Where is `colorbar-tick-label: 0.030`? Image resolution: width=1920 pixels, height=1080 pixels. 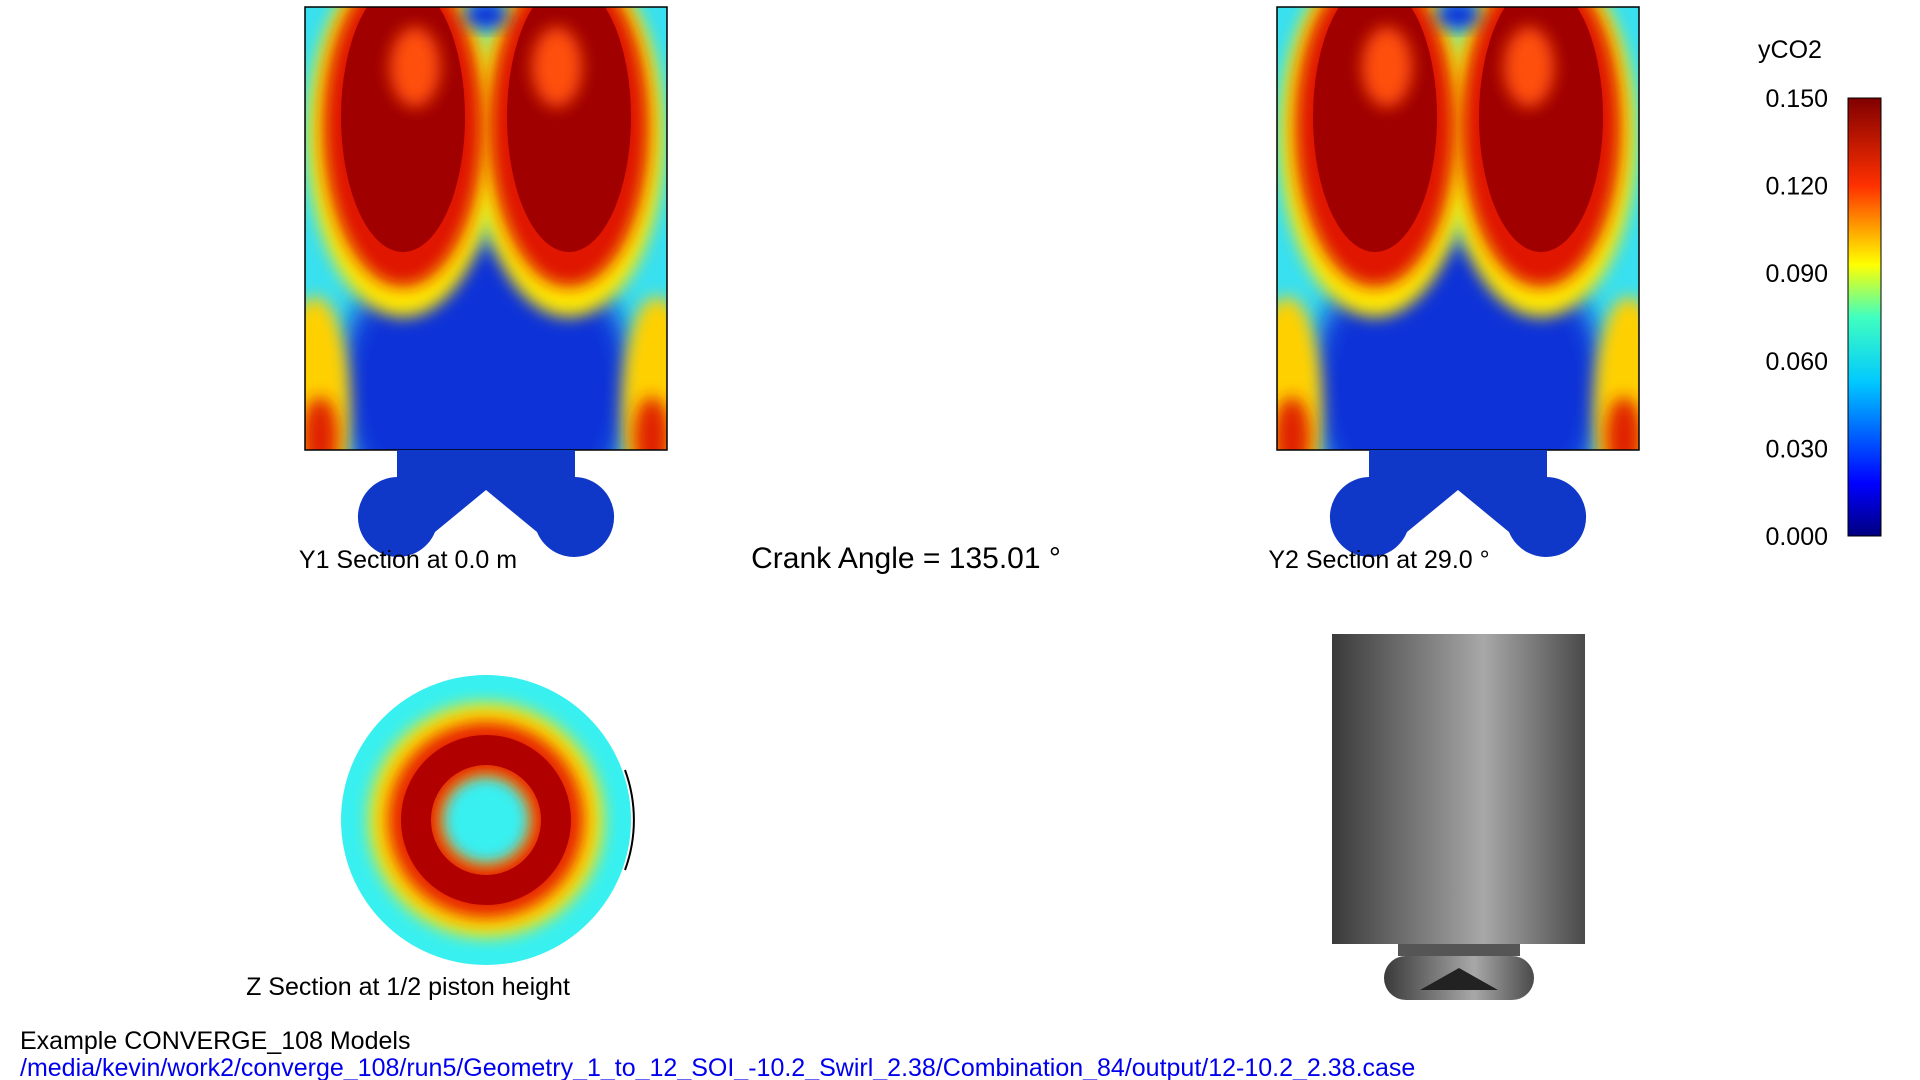 colorbar-tick-label: 0.030 is located at coordinates (1796, 449).